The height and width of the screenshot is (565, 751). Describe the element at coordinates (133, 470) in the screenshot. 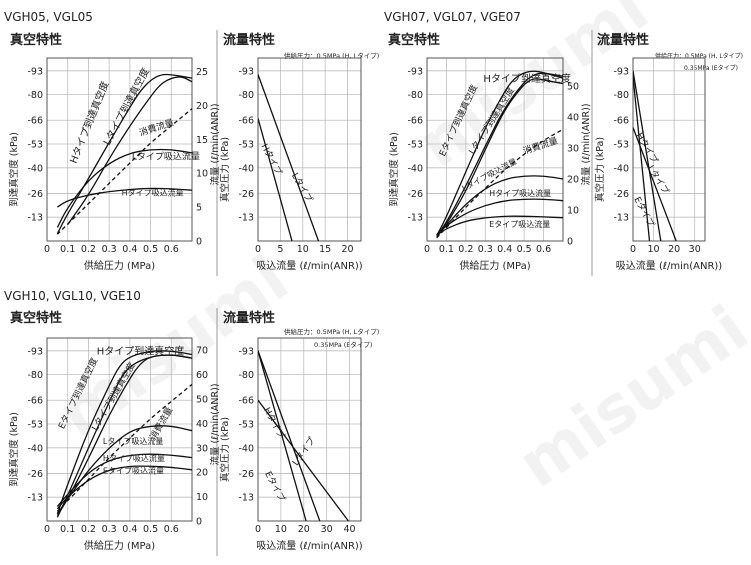

I see `series-label: Eタイプ吸込流量` at that location.